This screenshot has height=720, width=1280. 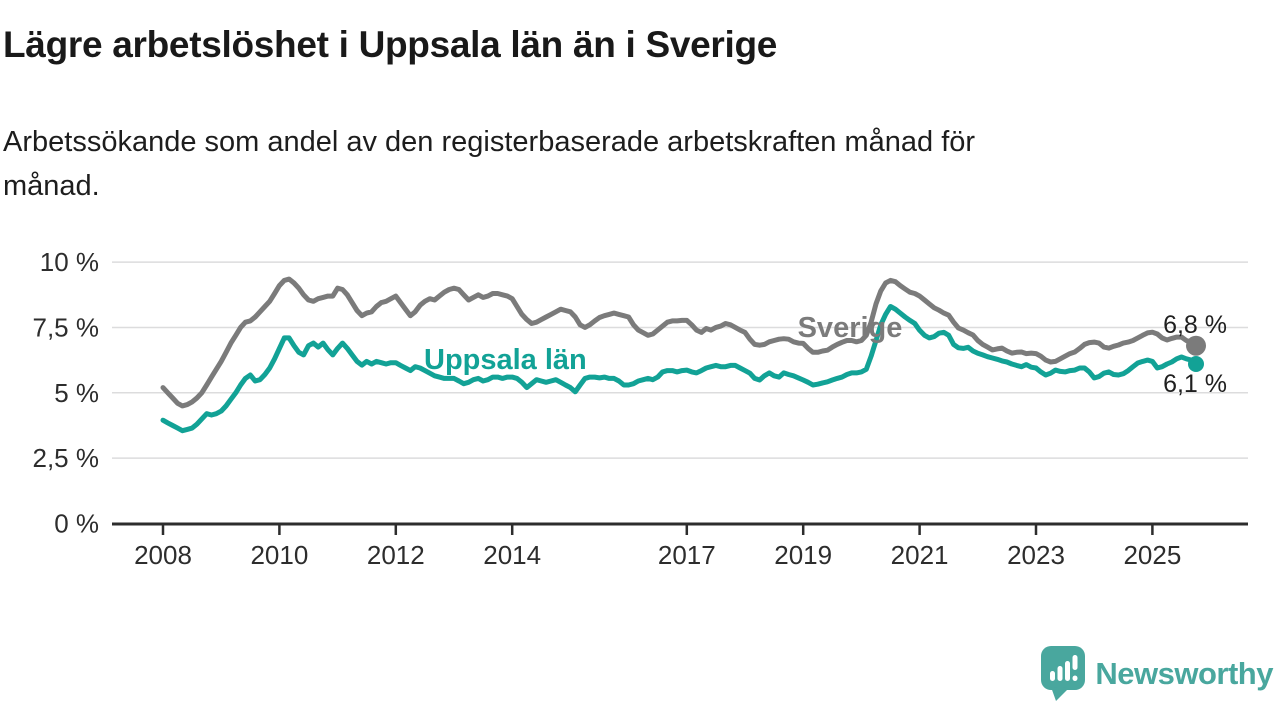 What do you see at coordinates (279, 555) in the screenshot?
I see `x-tick-label: 2010` at bounding box center [279, 555].